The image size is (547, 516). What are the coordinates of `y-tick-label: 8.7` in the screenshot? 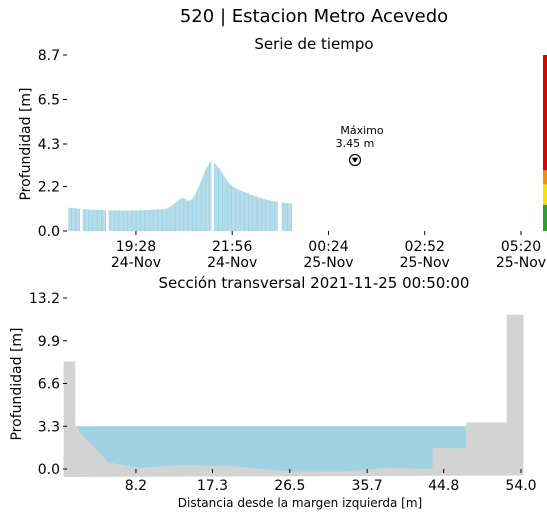 It's located at (49, 56).